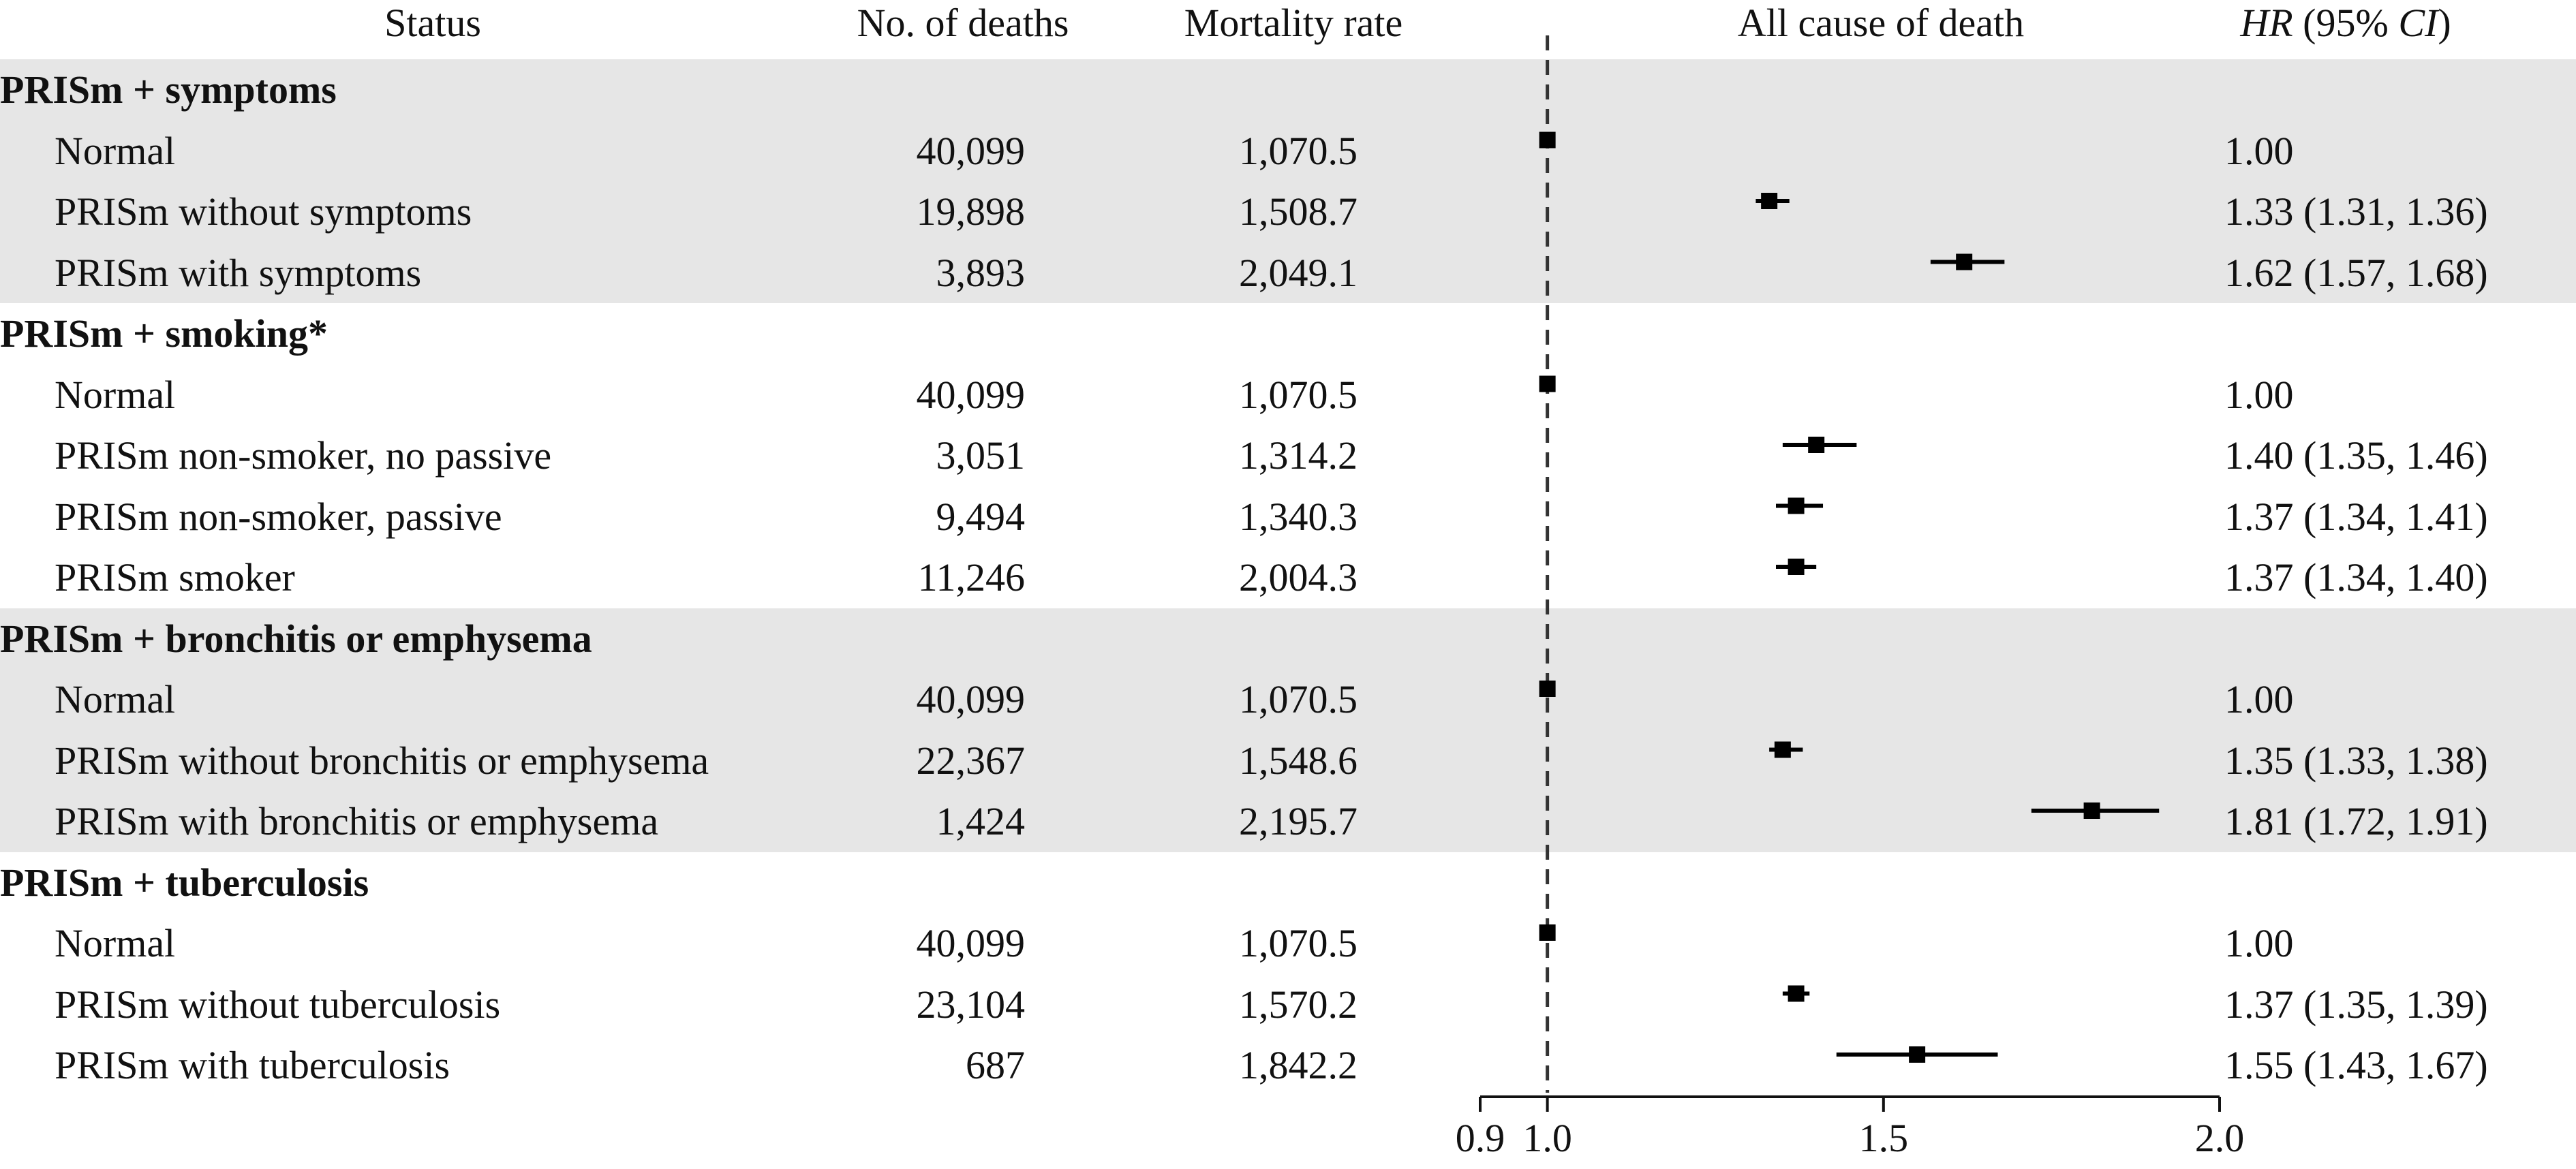 Image resolution: width=2576 pixels, height=1169 pixels. What do you see at coordinates (981, 455) in the screenshot?
I see `row-deaths: 3,051` at bounding box center [981, 455].